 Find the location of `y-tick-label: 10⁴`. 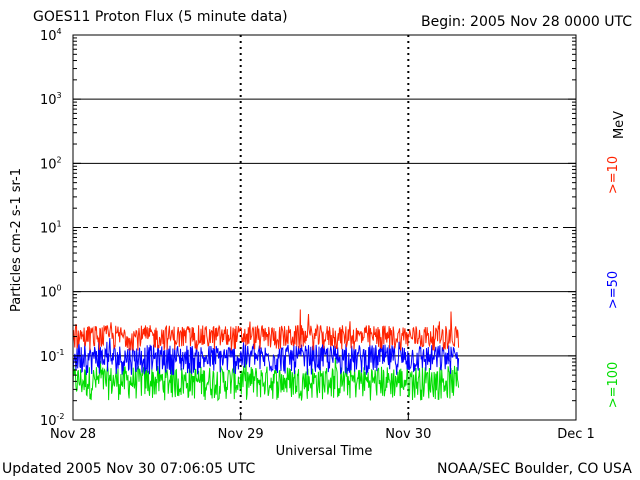

y-tick-label: 10⁴ is located at coordinates (51, 35).